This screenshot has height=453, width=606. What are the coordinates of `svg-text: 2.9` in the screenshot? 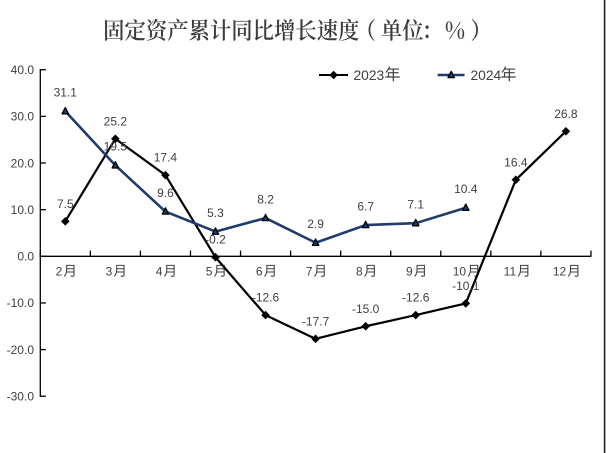 It's located at (315, 224).